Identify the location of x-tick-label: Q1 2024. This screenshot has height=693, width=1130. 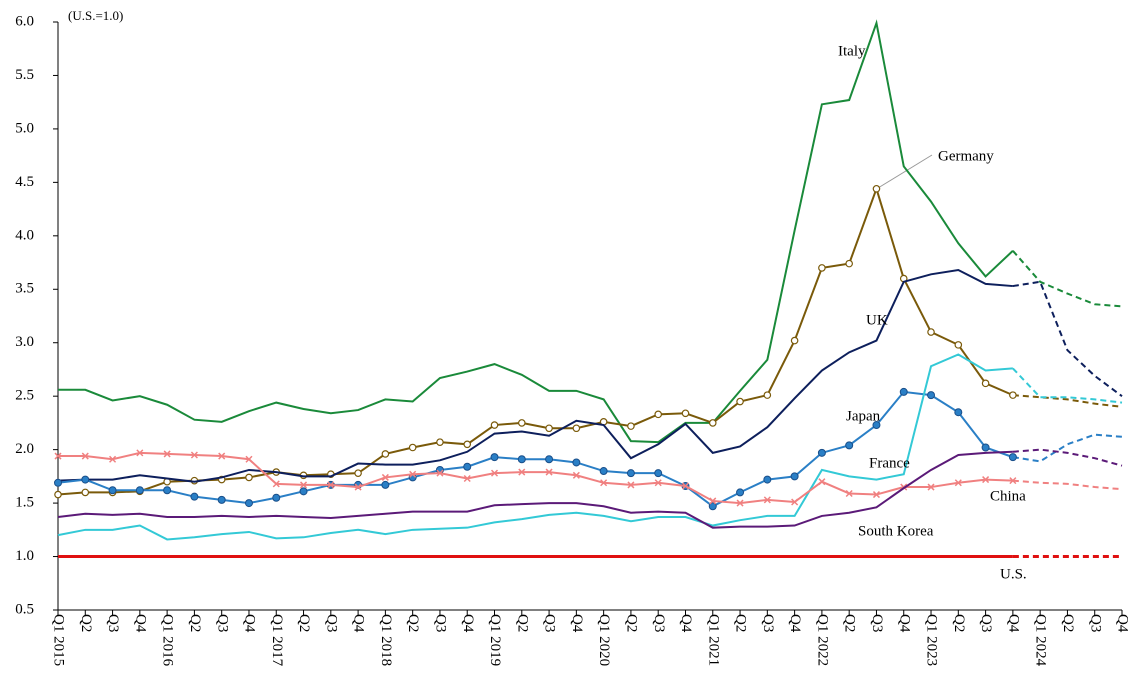
(1041, 640).